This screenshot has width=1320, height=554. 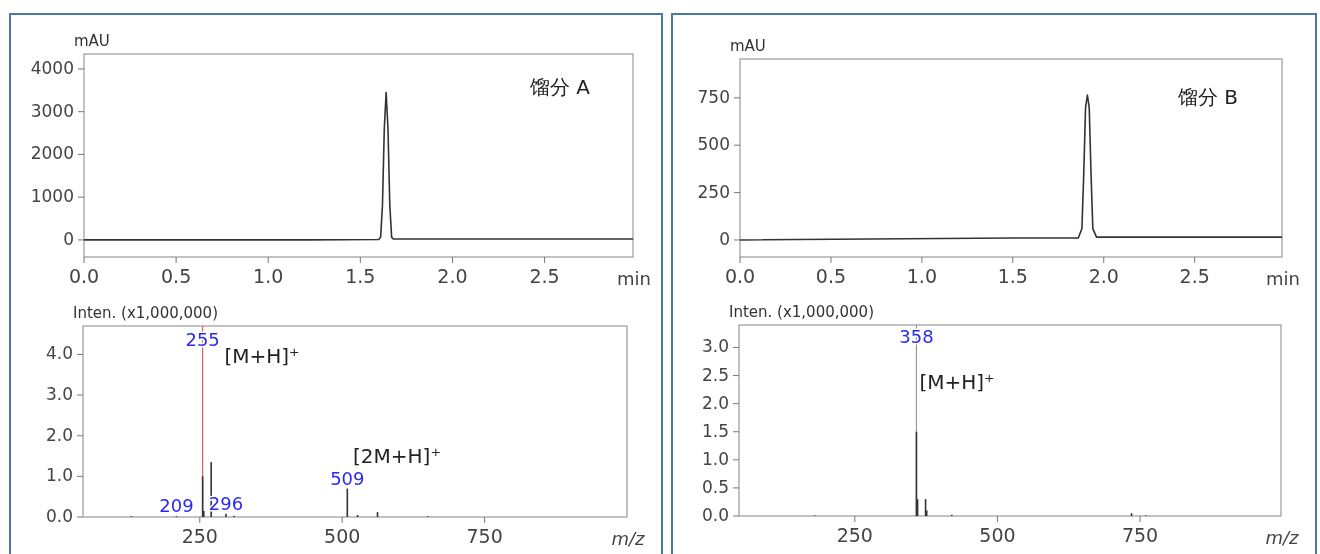 I want to click on y-tick-label: 1.5, so click(x=715, y=430).